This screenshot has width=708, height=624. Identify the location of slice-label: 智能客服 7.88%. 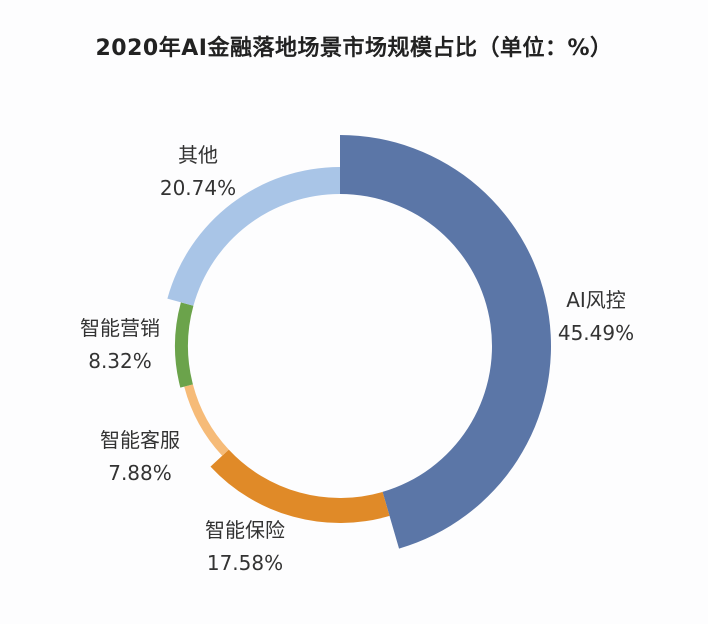
(140, 457).